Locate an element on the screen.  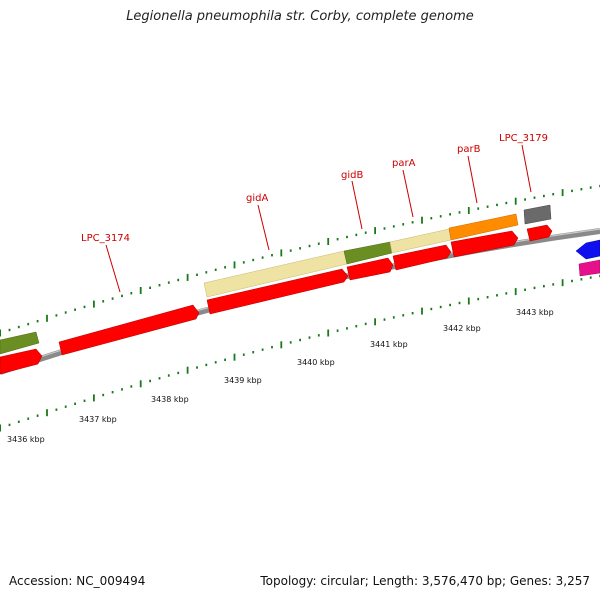
cds-arrow-gidA is located at coordinates (277, 291).